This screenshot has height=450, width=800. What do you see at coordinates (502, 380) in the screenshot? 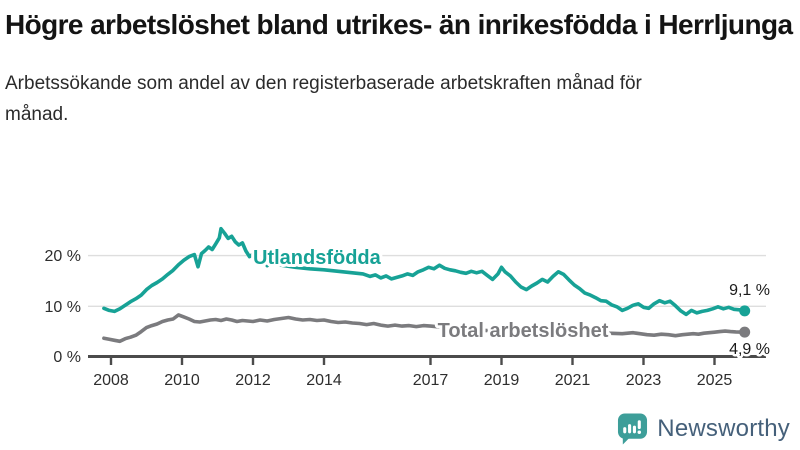
I see `x-tick-label-2019: 2019` at bounding box center [502, 380].